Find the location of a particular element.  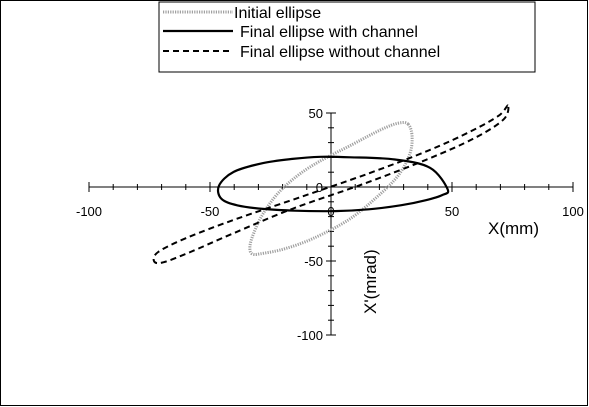

series-final-with-channel is located at coordinates (333, 184).